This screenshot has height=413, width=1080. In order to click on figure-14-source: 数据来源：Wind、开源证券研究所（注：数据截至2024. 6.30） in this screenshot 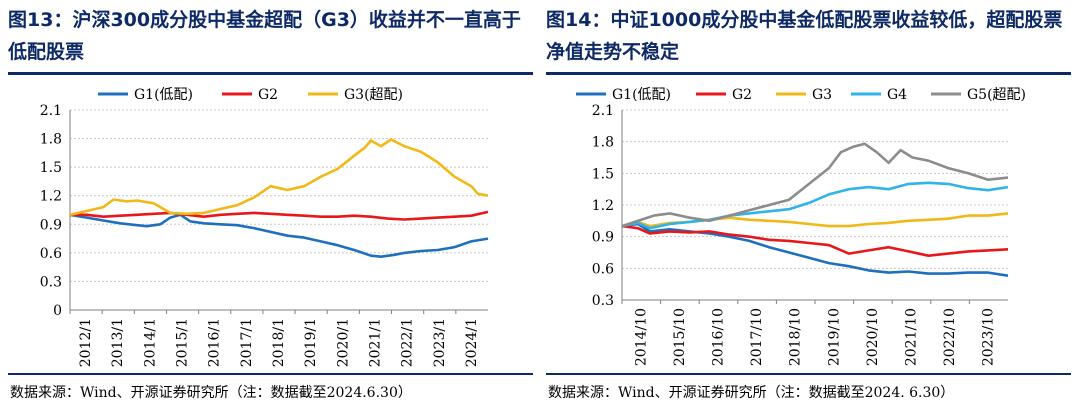, I will do `click(751, 393)`.